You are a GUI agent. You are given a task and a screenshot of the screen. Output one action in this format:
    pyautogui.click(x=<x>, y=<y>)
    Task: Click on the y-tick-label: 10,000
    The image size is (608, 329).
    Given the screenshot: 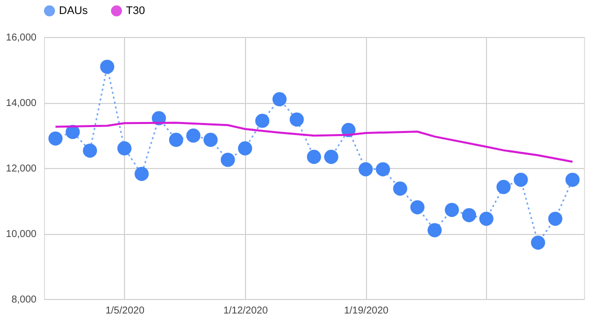 What is the action you would take?
    pyautogui.click(x=21, y=234)
    